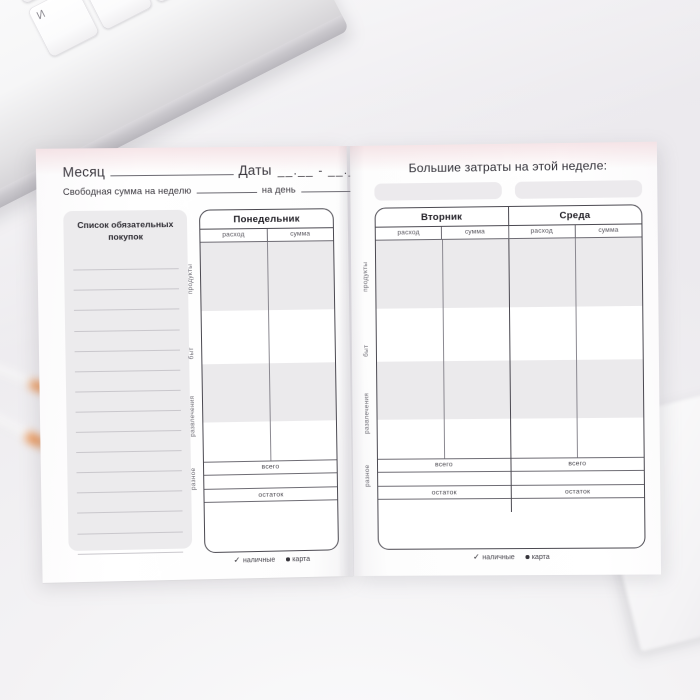 The height and width of the screenshot is (700, 700). I want to click on entry-area-monday, so click(268, 351).